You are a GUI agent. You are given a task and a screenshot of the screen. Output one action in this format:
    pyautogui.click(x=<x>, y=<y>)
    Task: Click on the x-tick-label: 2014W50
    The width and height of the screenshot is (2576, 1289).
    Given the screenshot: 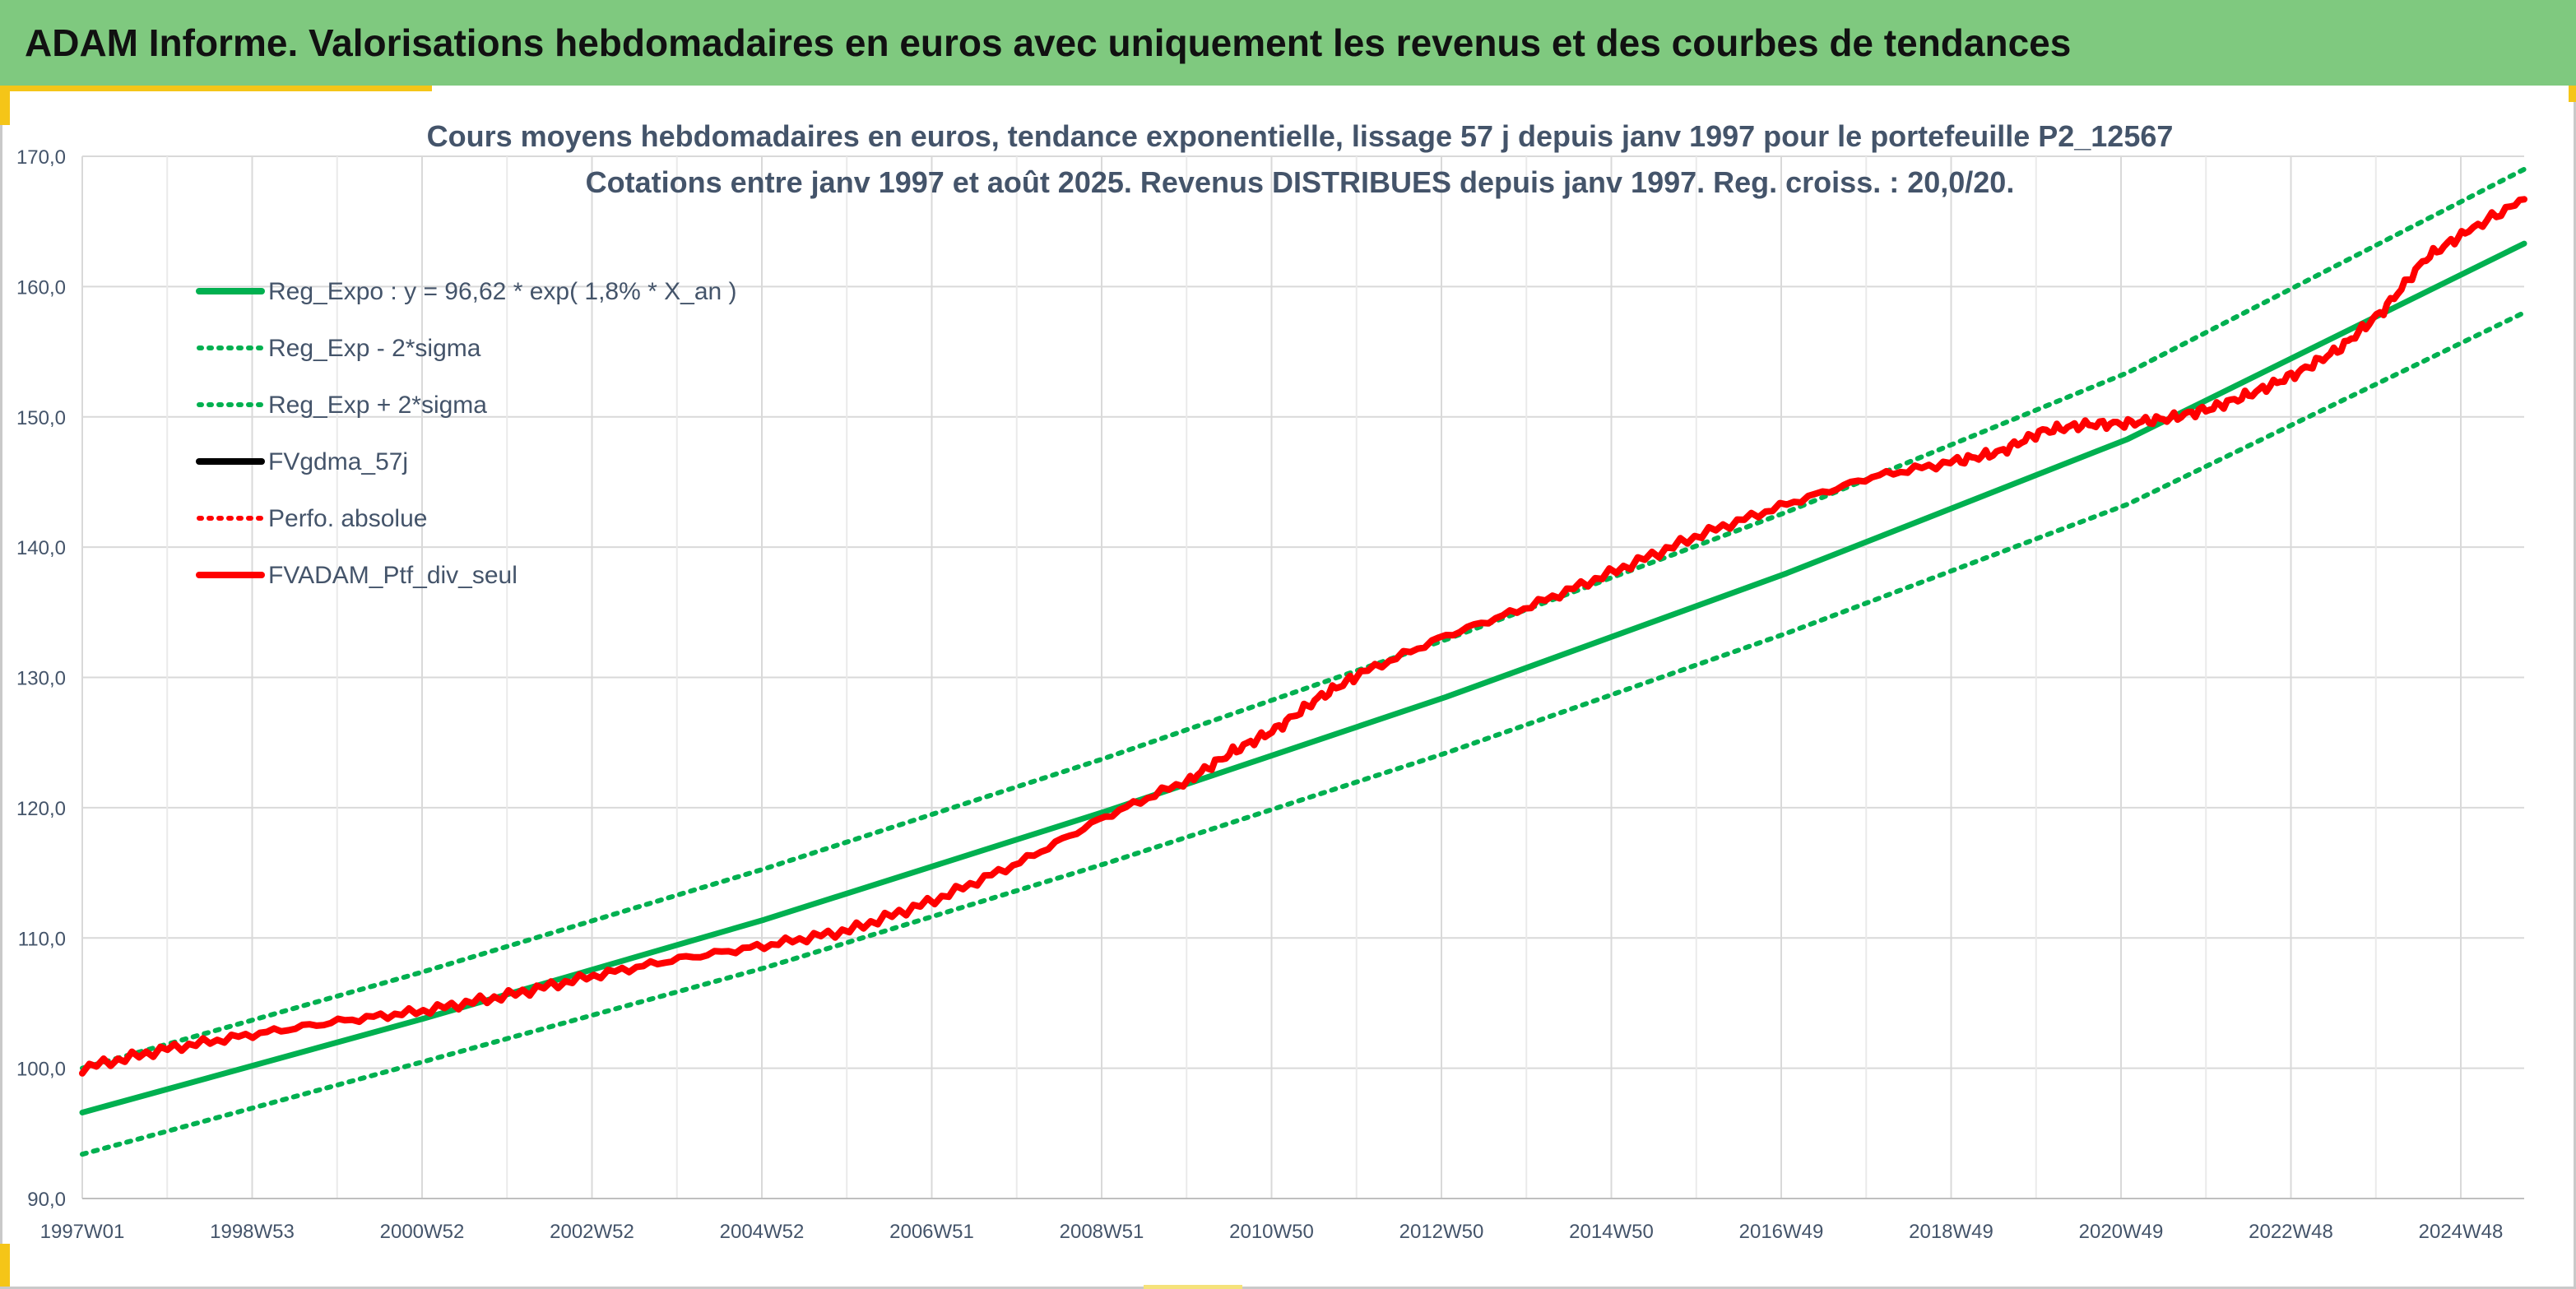 What is the action you would take?
    pyautogui.click(x=1611, y=1232)
    